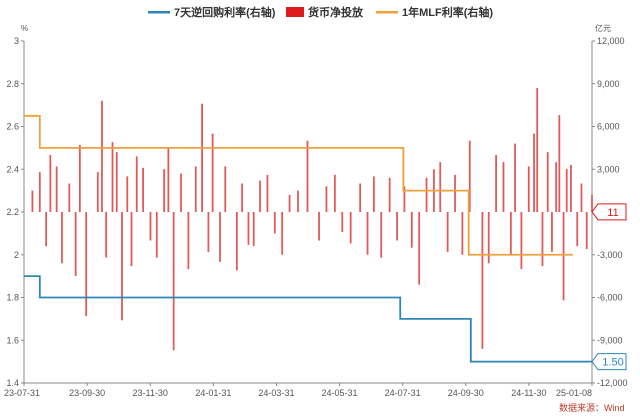 The width and height of the screenshot is (640, 418). What do you see at coordinates (528, 393) in the screenshot?
I see `x-tick-label: 24-11-30` at bounding box center [528, 393].